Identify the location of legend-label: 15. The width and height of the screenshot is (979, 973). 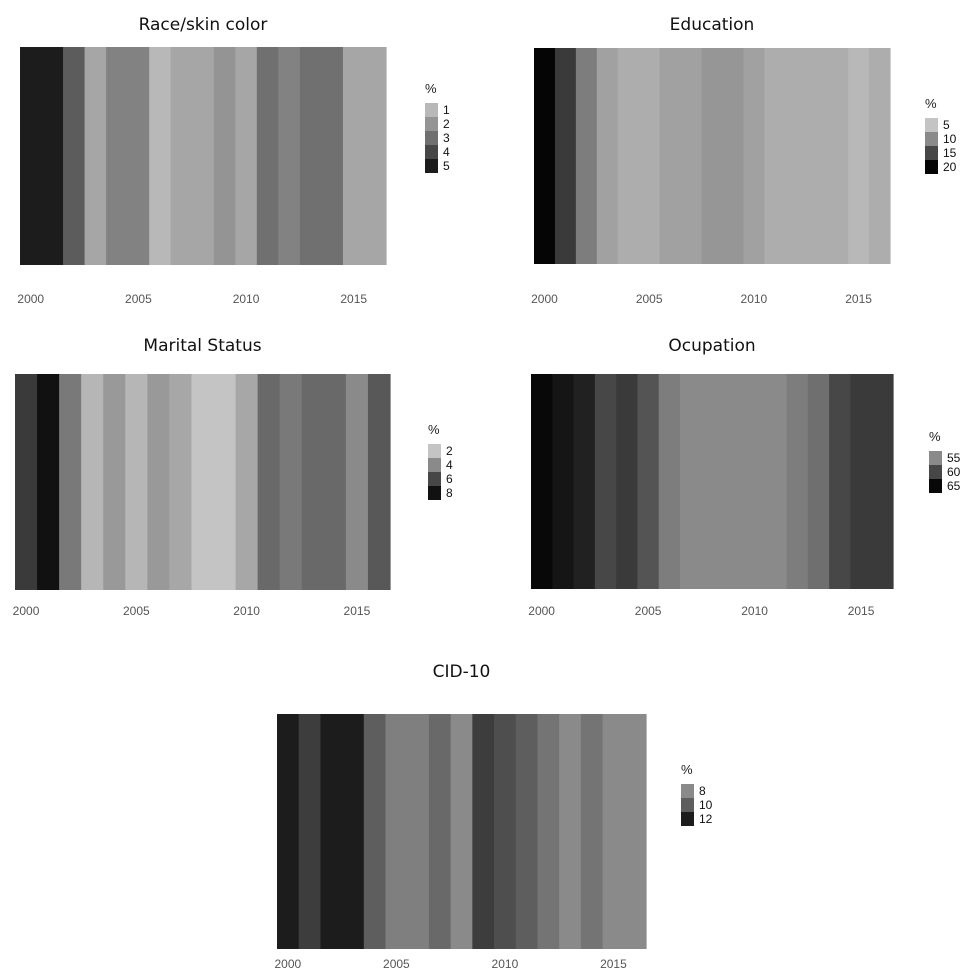
(950, 153).